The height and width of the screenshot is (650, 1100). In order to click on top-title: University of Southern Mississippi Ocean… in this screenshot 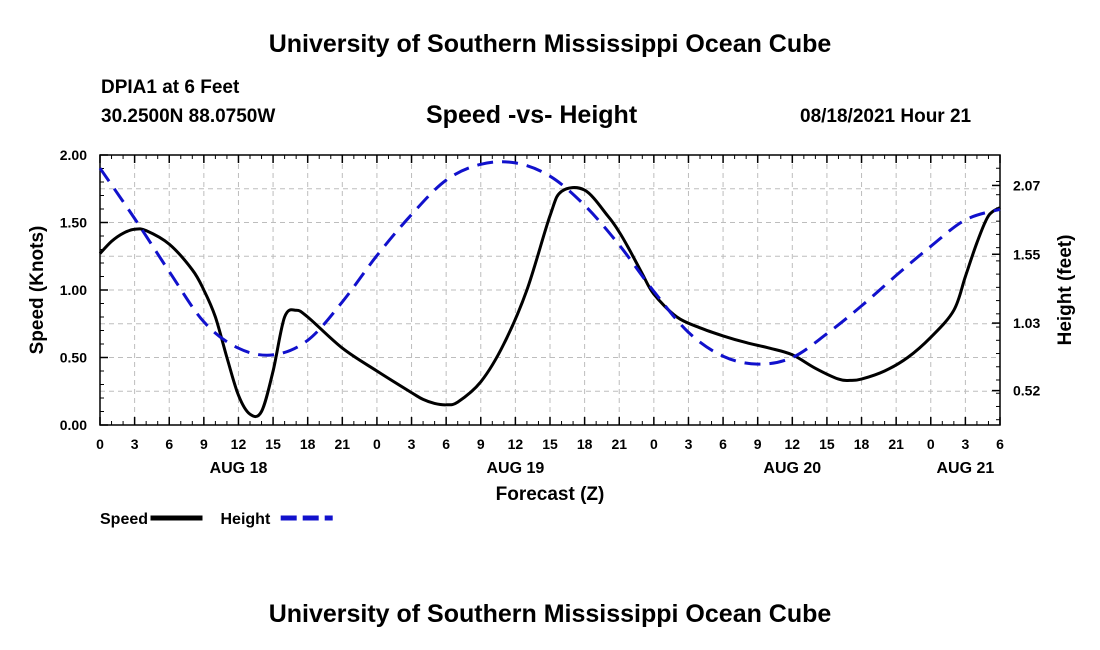, I will do `click(550, 44)`.